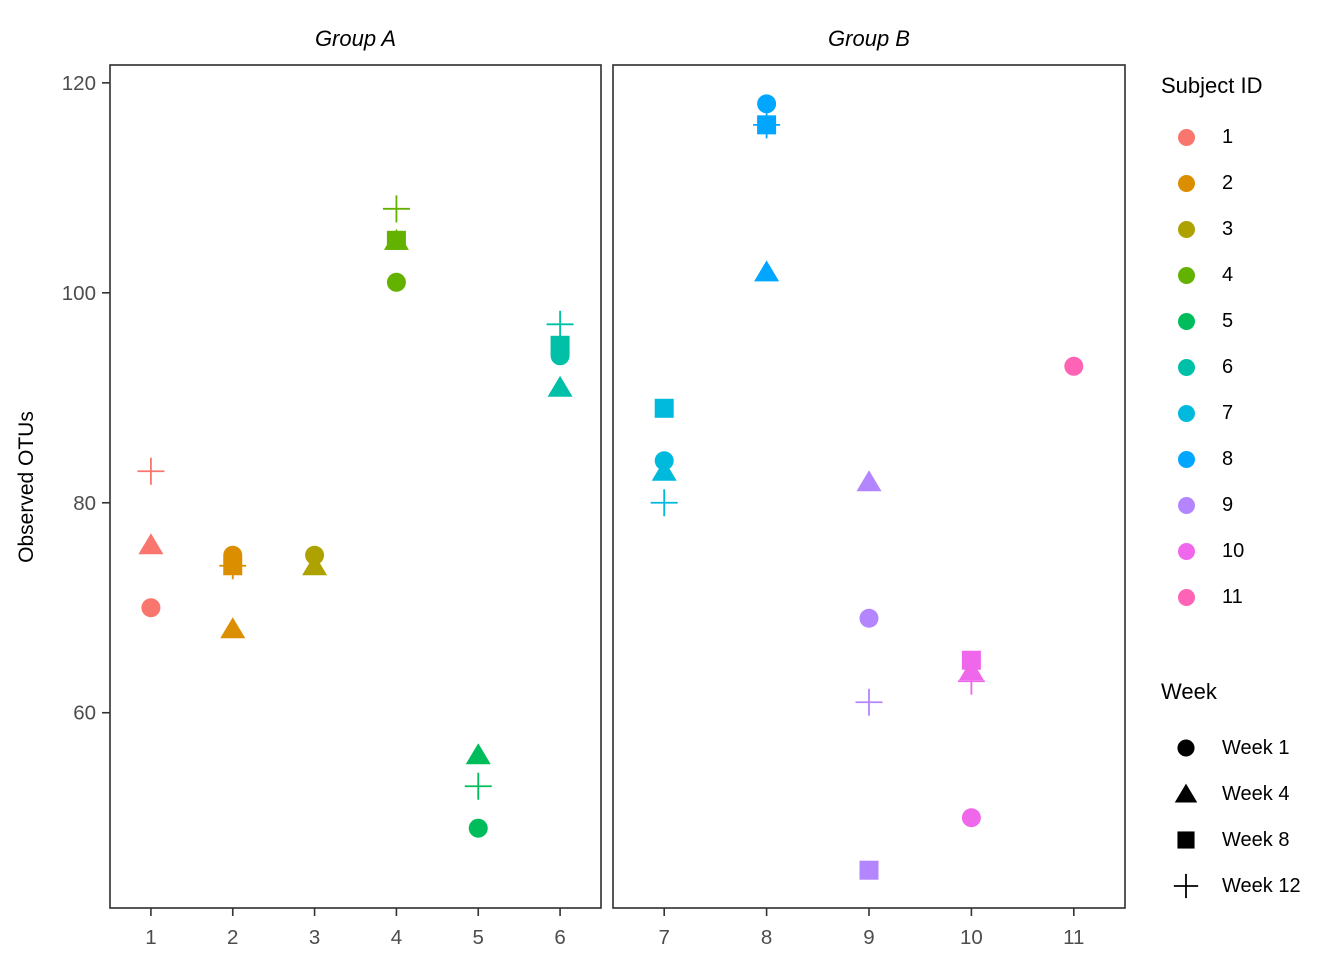 The height and width of the screenshot is (960, 1344). Describe the element at coordinates (868, 937) in the screenshot. I see `x-tick-label: 9` at that location.